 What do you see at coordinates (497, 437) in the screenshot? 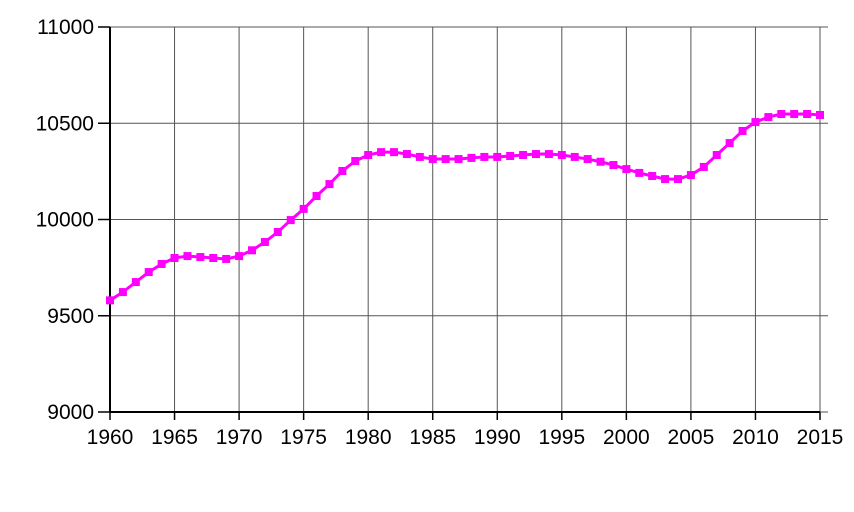
I see `x-tick-label: 1990` at bounding box center [497, 437].